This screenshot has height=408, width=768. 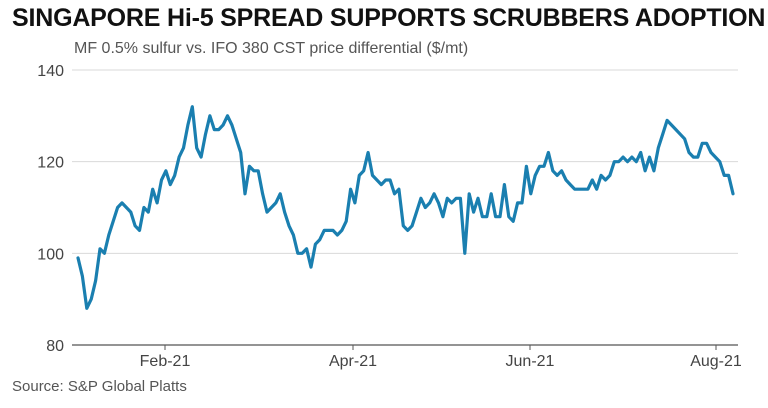 I want to click on x-axis-tick-labels: Feb-21 Apr-21 Jun-21 Aug-21, so click(x=441, y=357).